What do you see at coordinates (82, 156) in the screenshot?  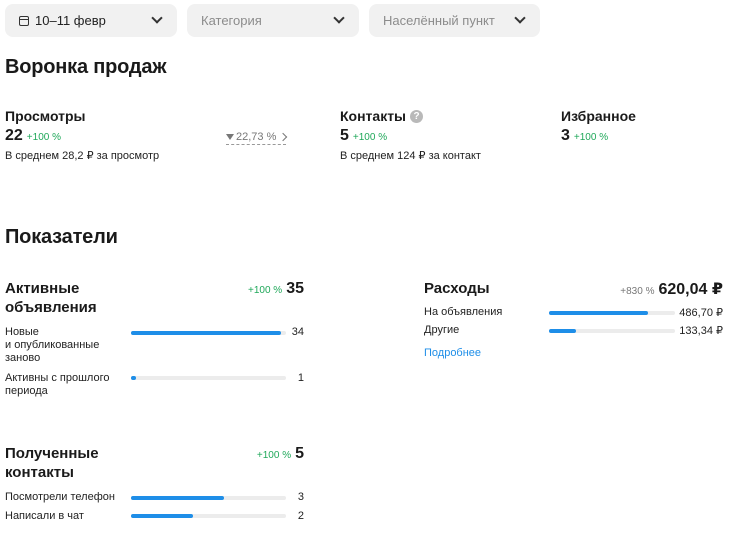 I see `views-sub: В среднем 28,2 ₽ за просмотр` at bounding box center [82, 156].